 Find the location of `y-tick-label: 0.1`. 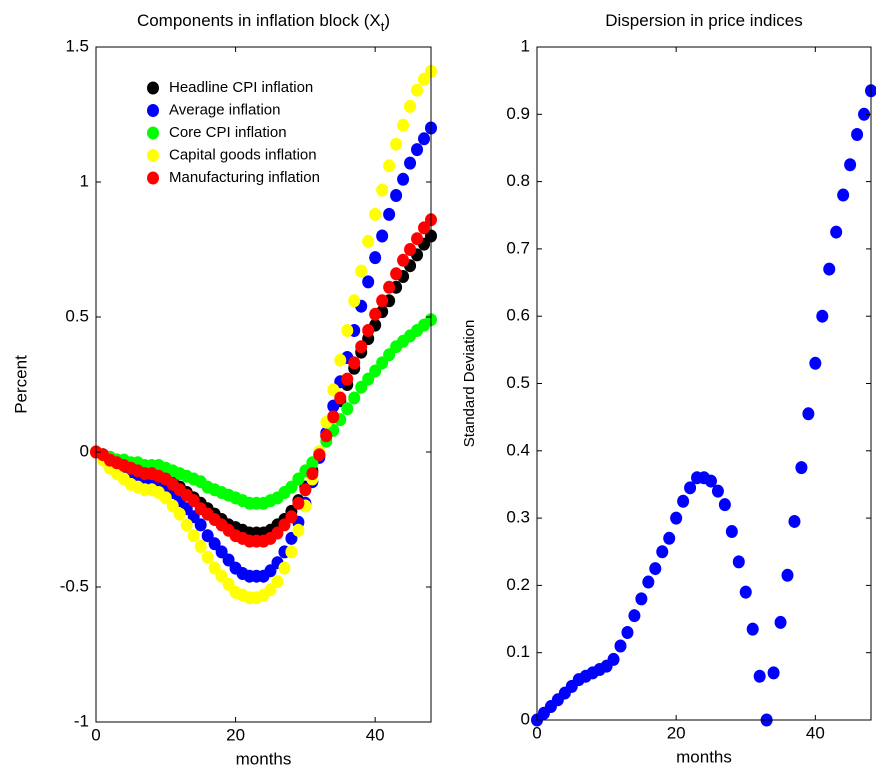

y-tick-label: 0.1 is located at coordinates (518, 651).